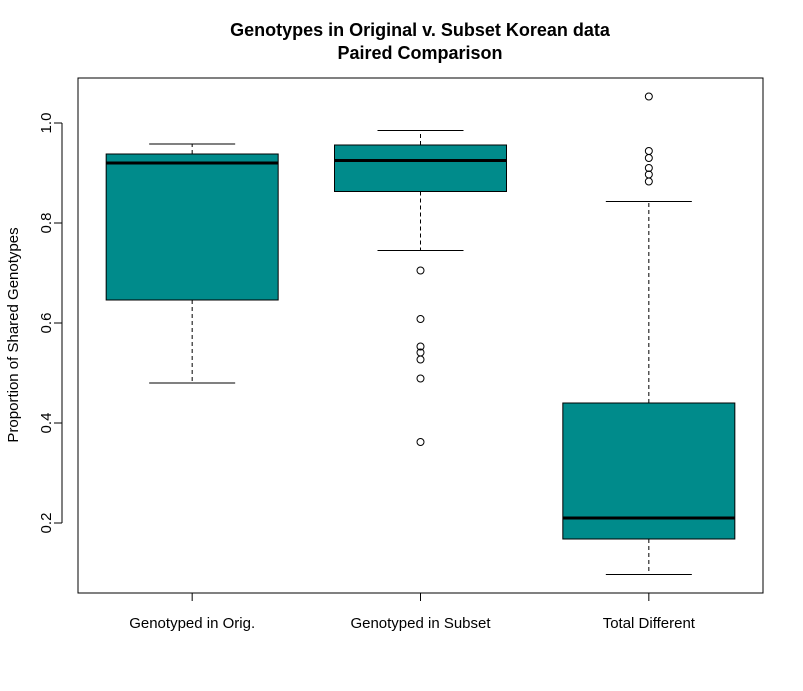 The height and width of the screenshot is (691, 803). Describe the element at coordinates (13, 334) in the screenshot. I see `y-axis-label: Proportion of Shared Genotypes` at that location.